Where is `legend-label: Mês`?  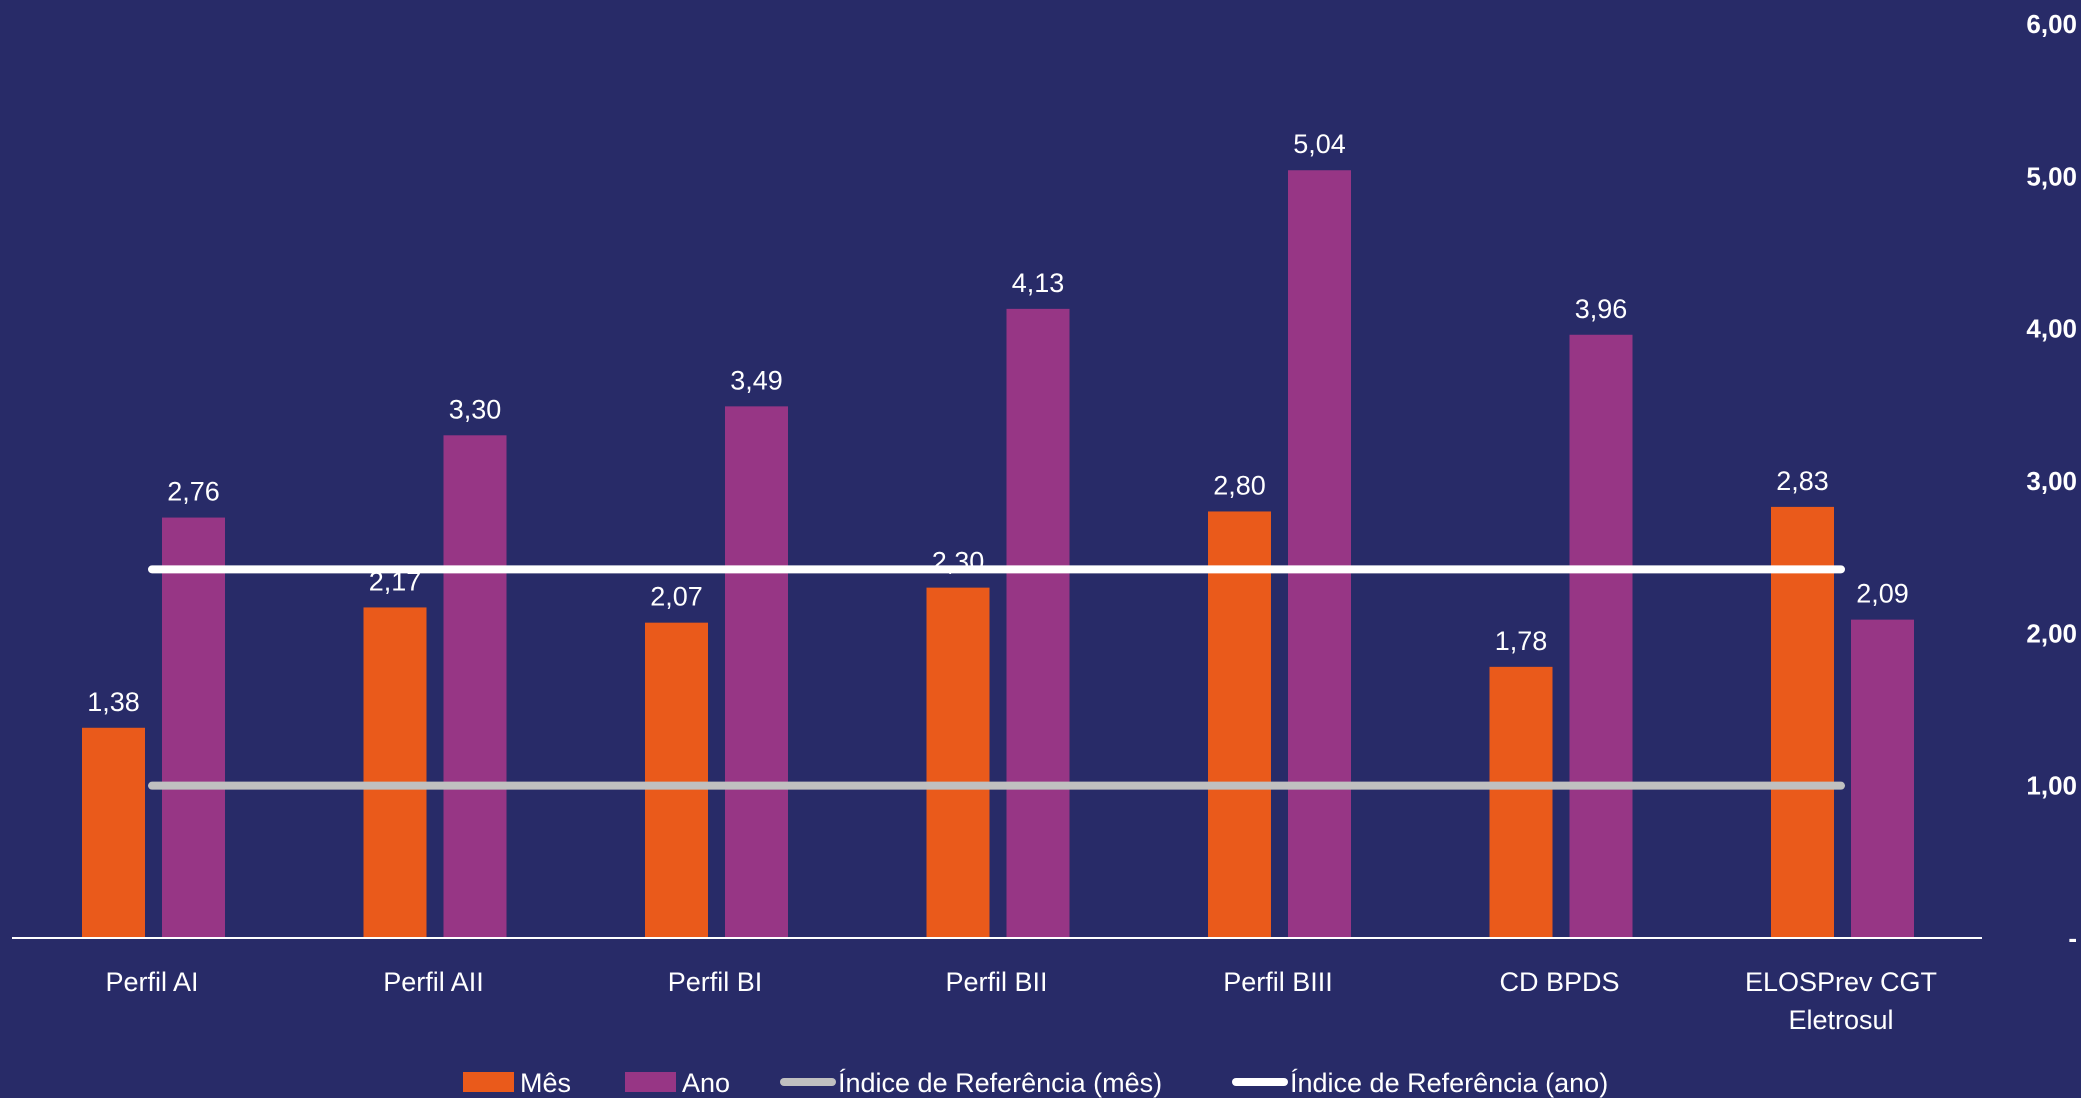 legend-label: Mês is located at coordinates (545, 1083).